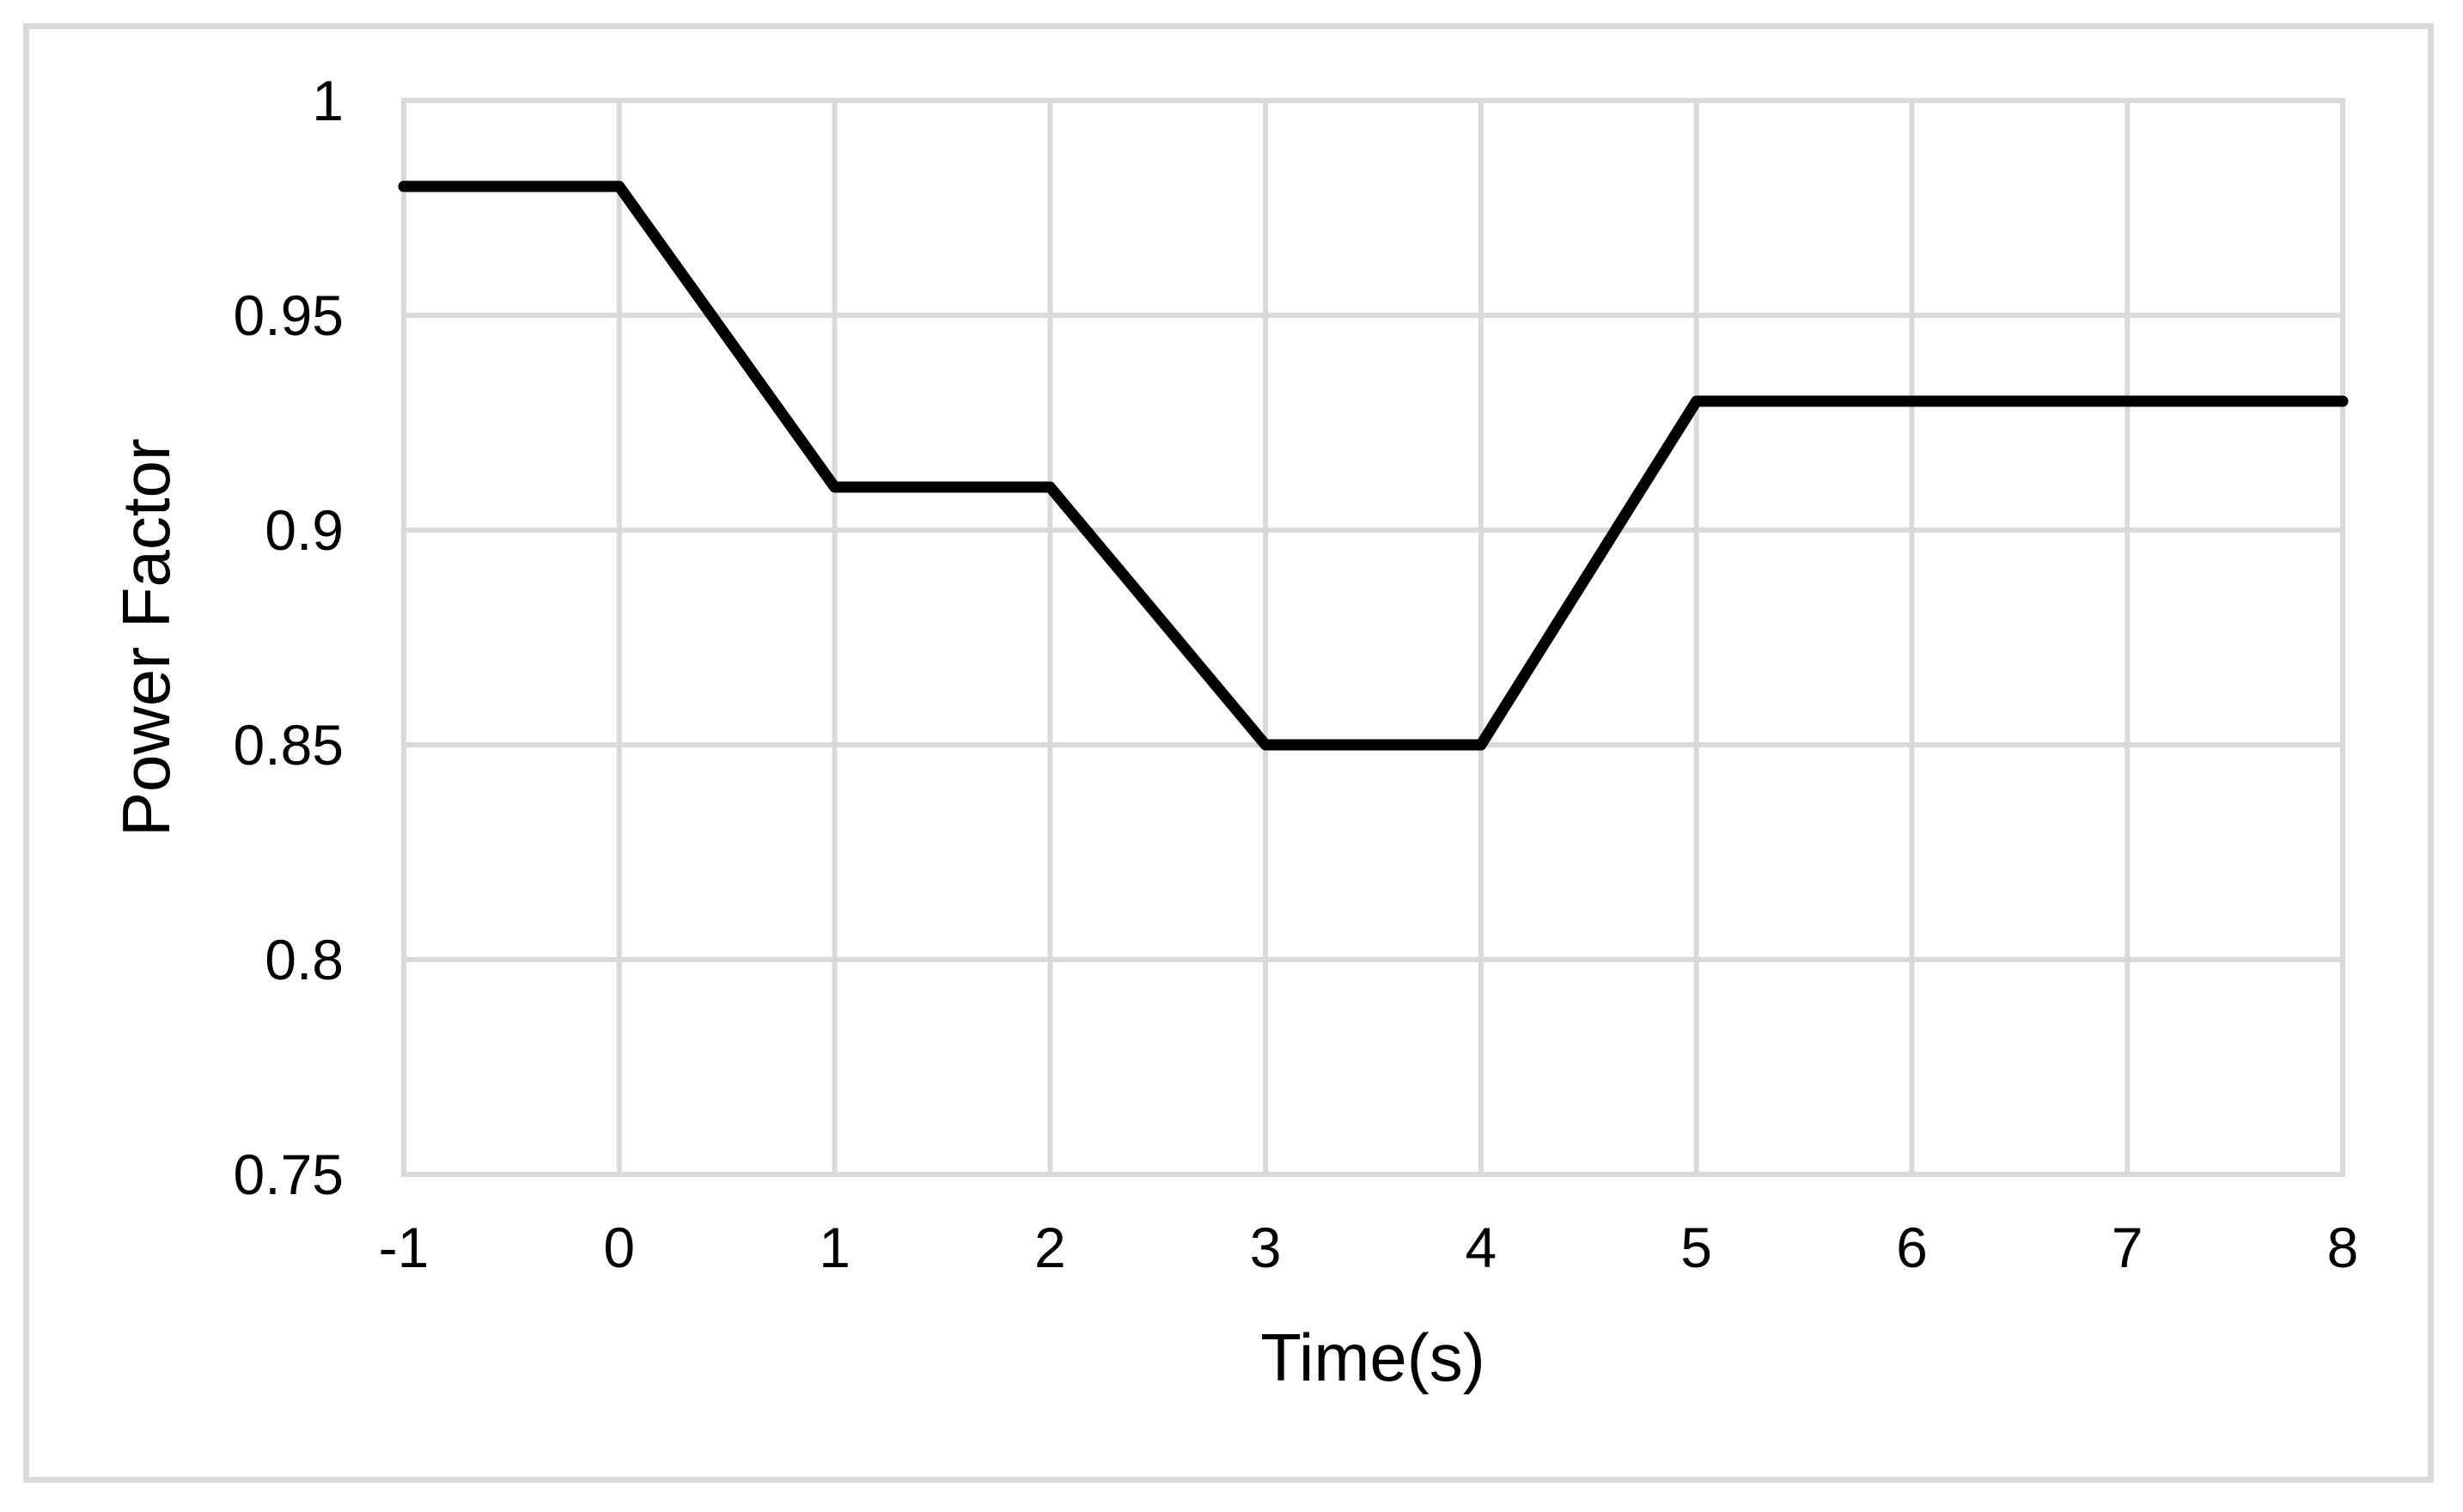 This screenshot has width=2463, height=1512. Describe the element at coordinates (288, 745) in the screenshot. I see `y-tick-label: 0.85` at that location.